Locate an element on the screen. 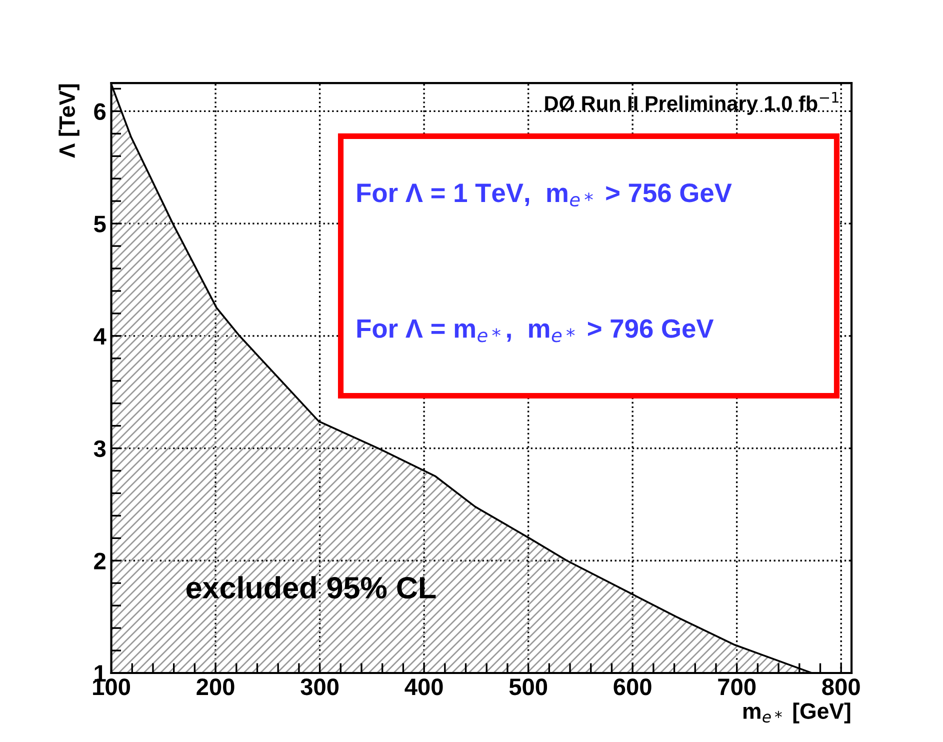  y-tick-label: 2 is located at coordinates (100, 561).